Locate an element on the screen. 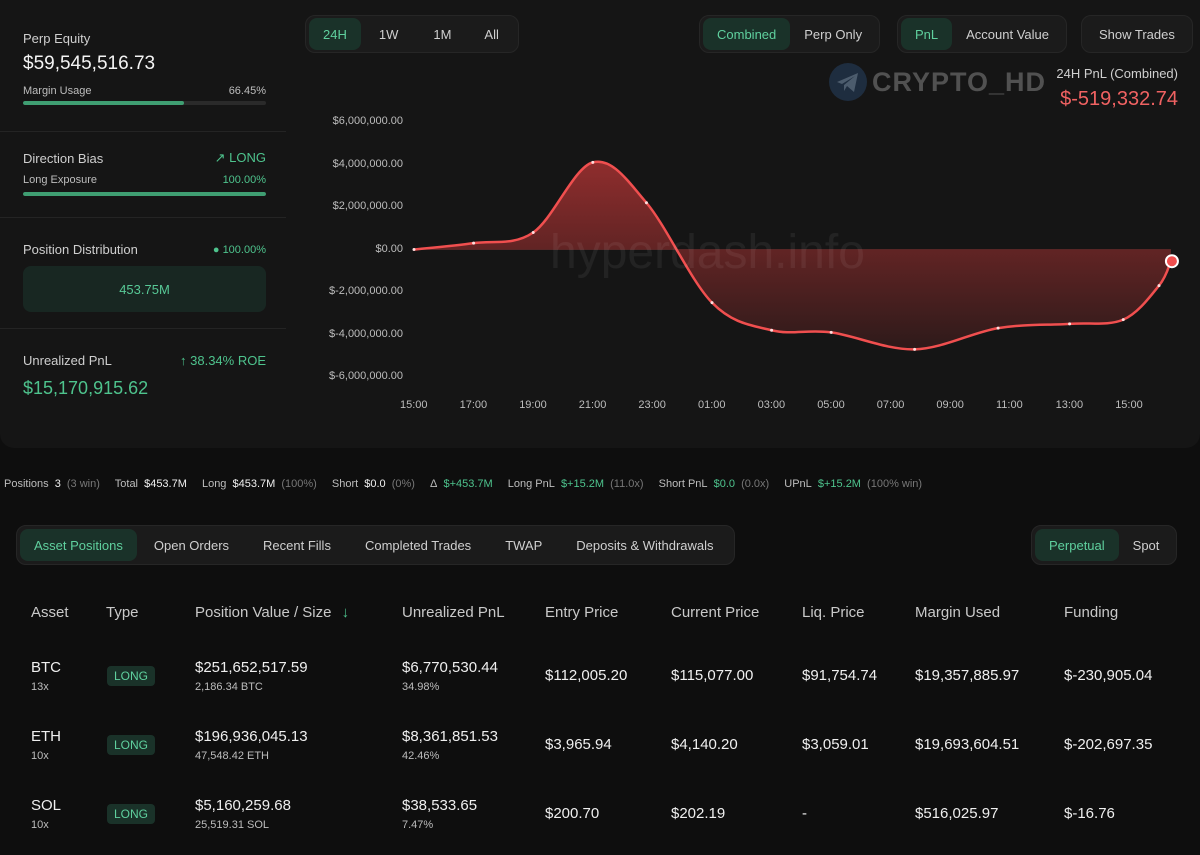 The image size is (1200, 855). position-value: $196,936,045.13 is located at coordinates (251, 736).